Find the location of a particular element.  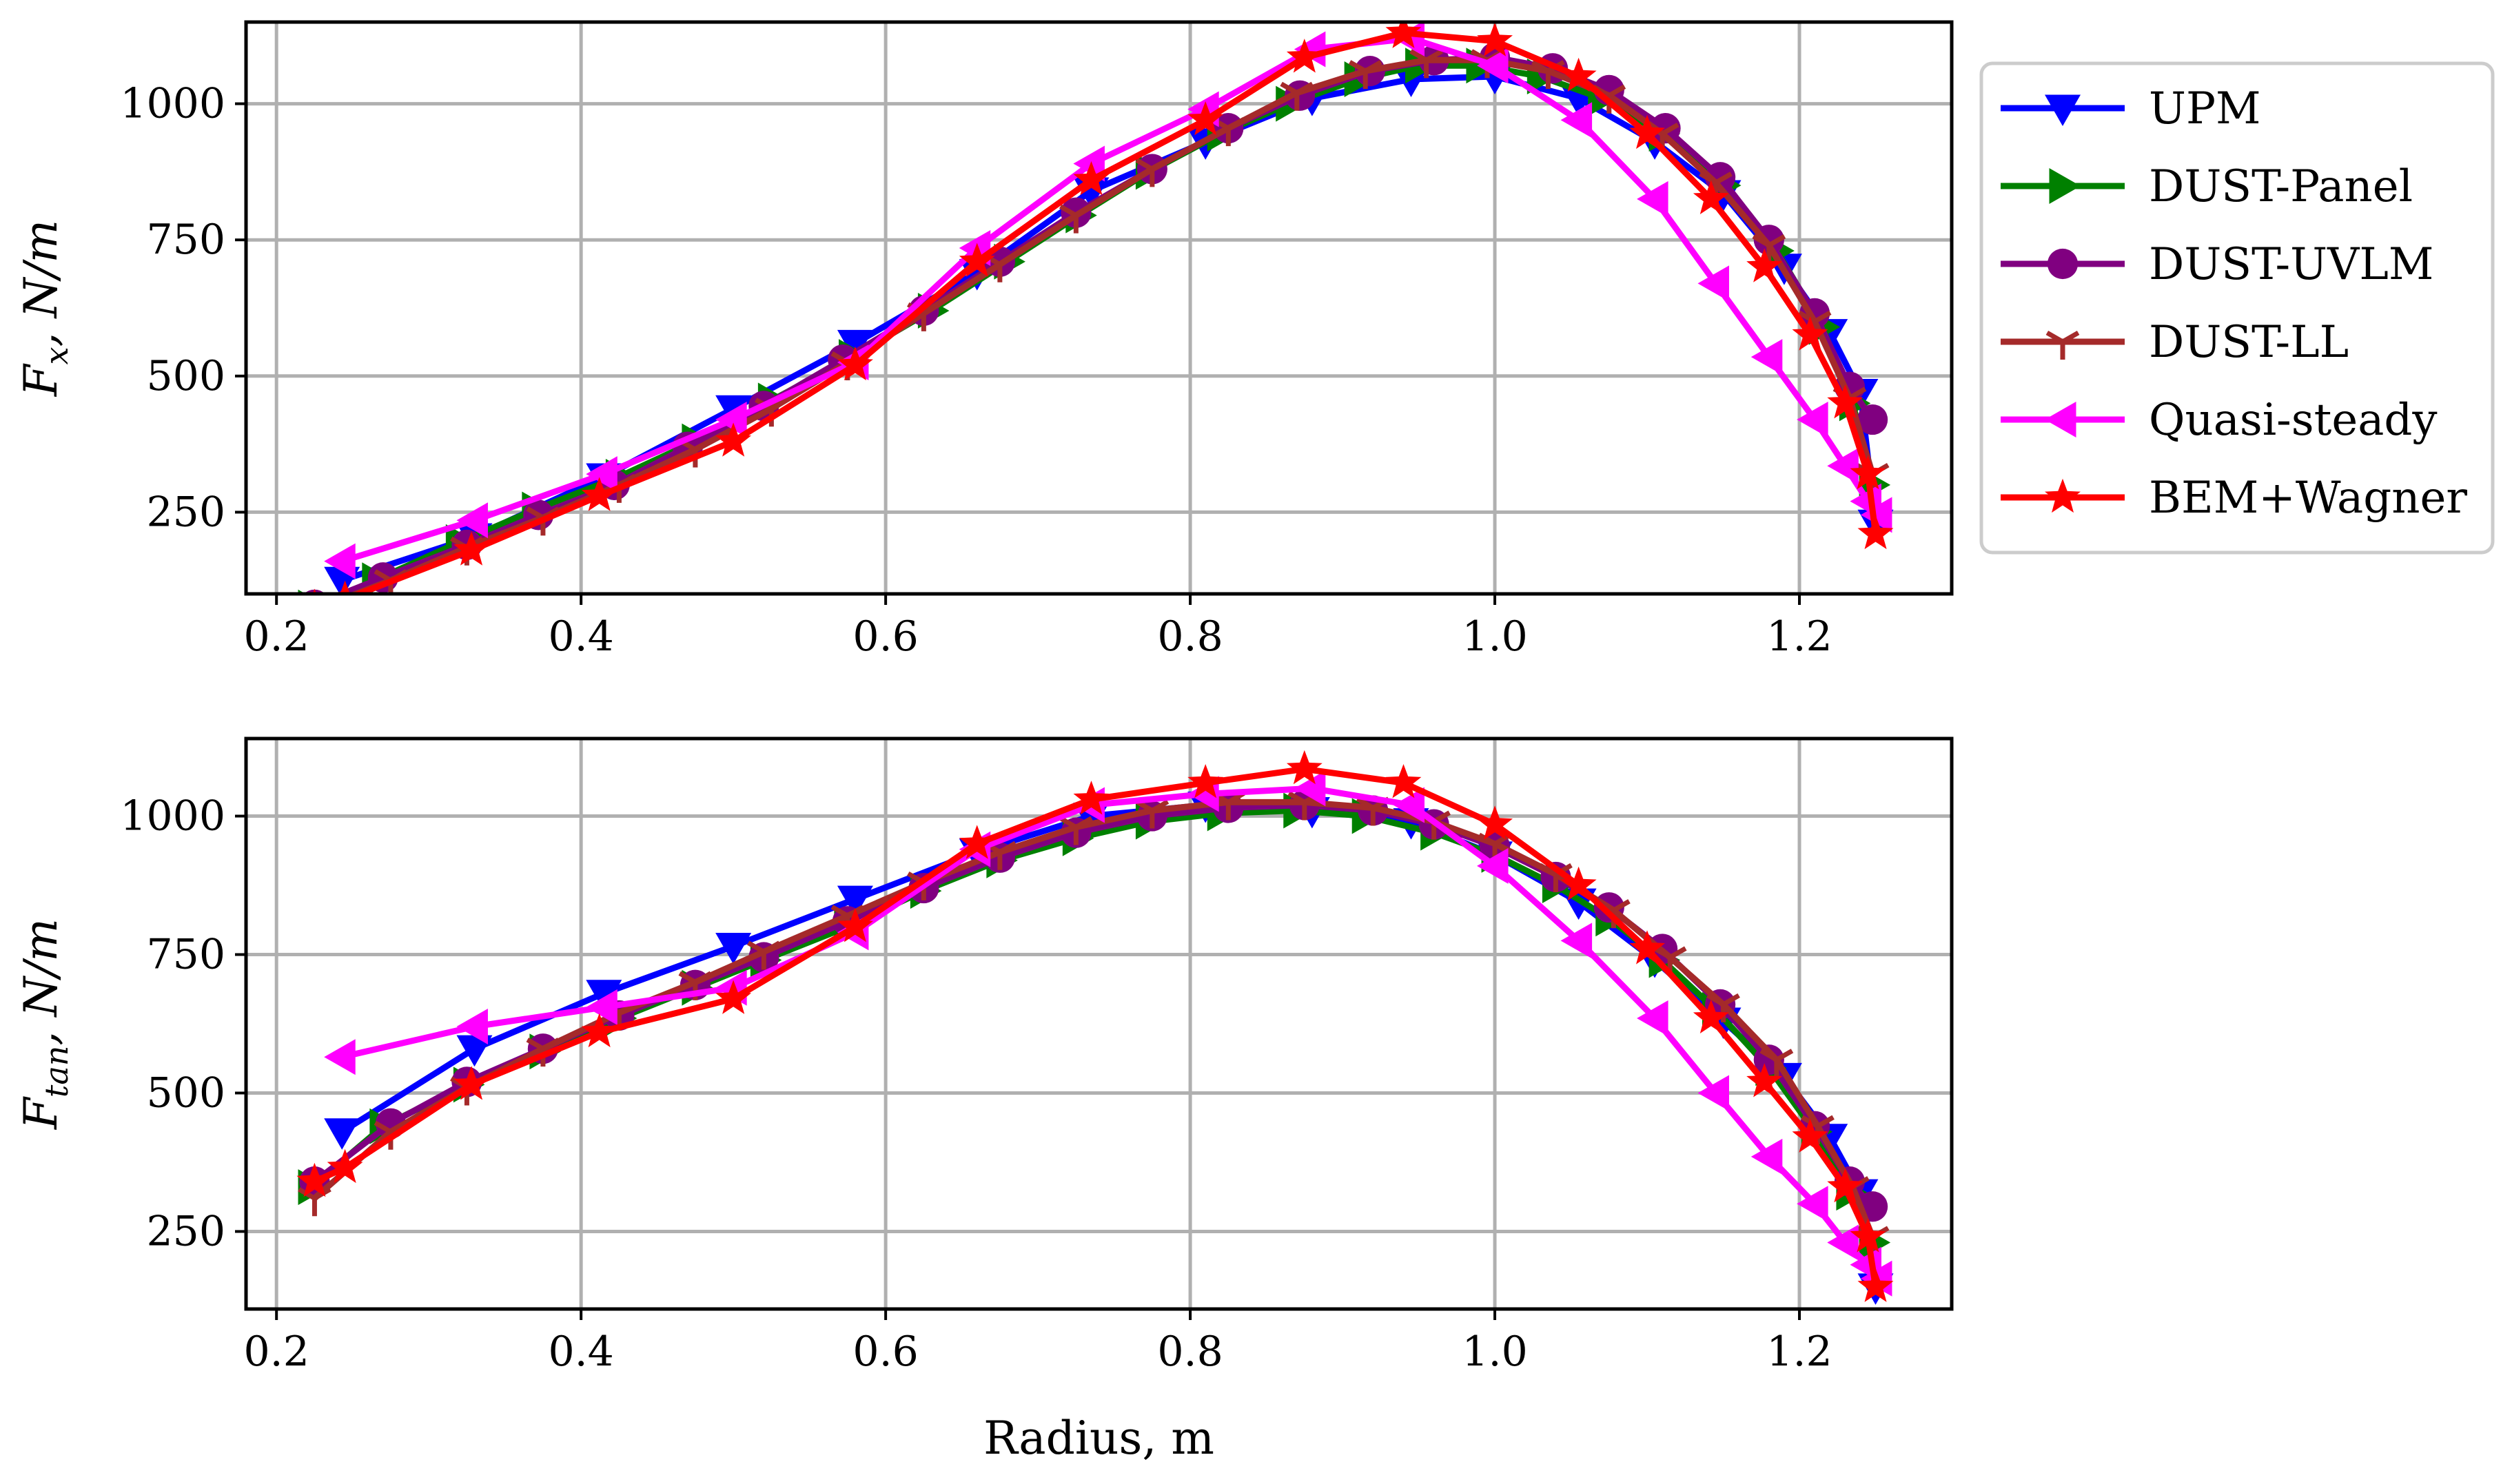

x-tick-label: 0.2 is located at coordinates (276, 1352).